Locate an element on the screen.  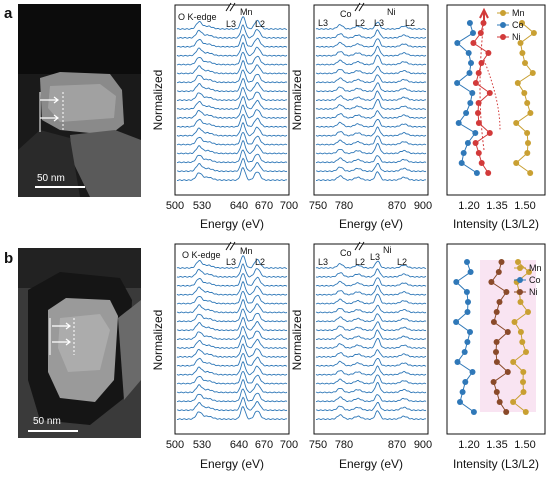
edge-label-ni-l2: L2 is located at coordinates (402, 262).